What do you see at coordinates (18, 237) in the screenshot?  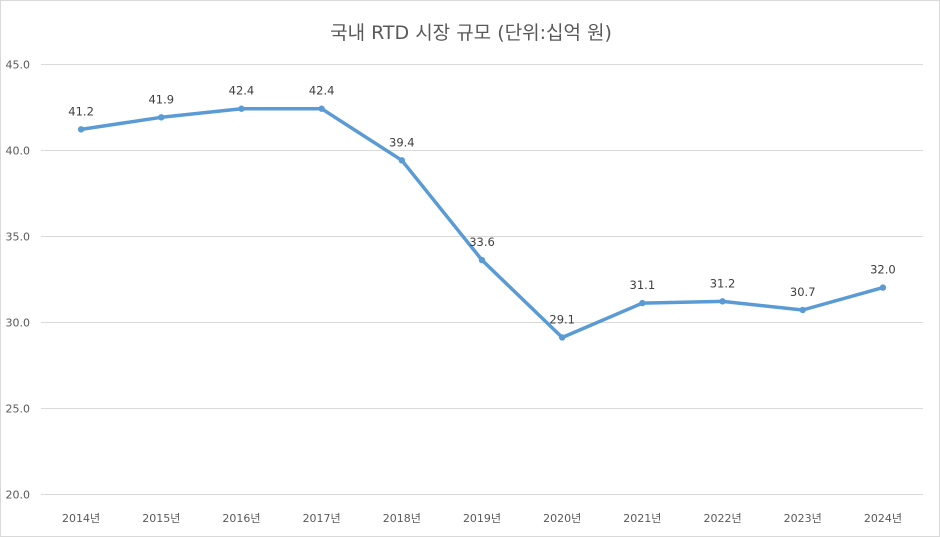 I see `y-tick-label: 35.0` at bounding box center [18, 237].